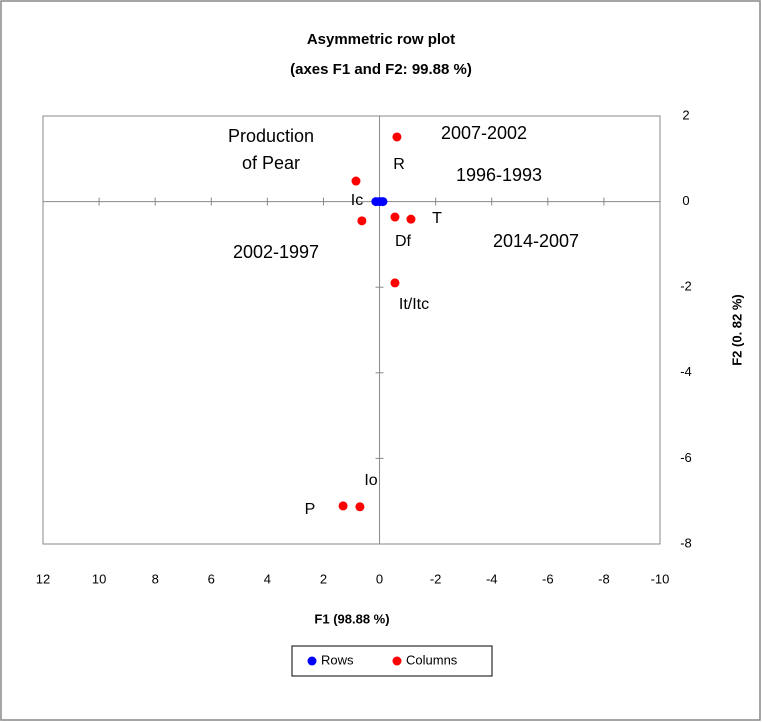 The width and height of the screenshot is (762, 722). What do you see at coordinates (43, 578) in the screenshot?
I see `x-tick-label: 12` at bounding box center [43, 578].